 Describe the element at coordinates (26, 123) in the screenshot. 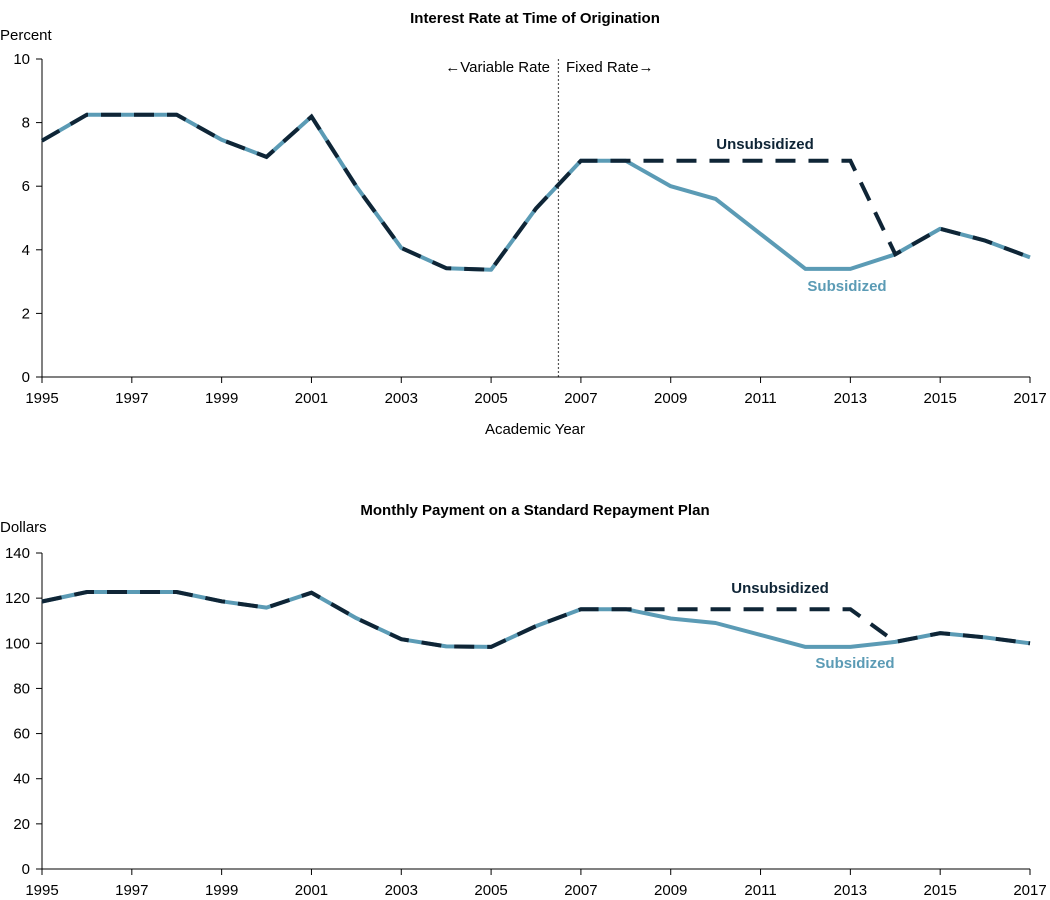

I see `y-tick-label: 8` at that location.